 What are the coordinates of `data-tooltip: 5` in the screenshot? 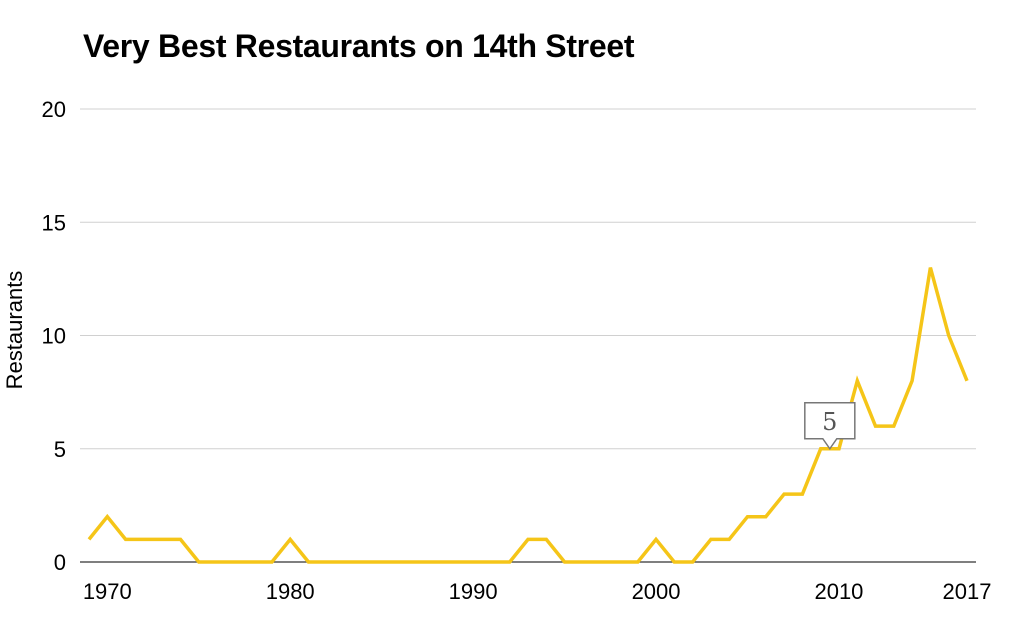 It's located at (830, 426).